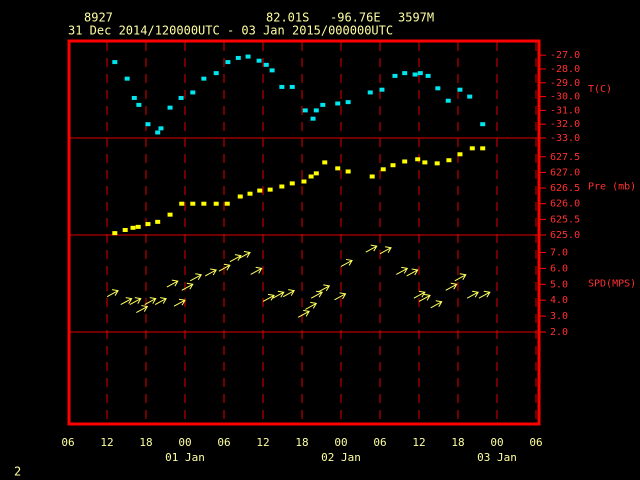  Describe the element at coordinates (98, 18) in the screenshot. I see `station-id: 8927` at that location.